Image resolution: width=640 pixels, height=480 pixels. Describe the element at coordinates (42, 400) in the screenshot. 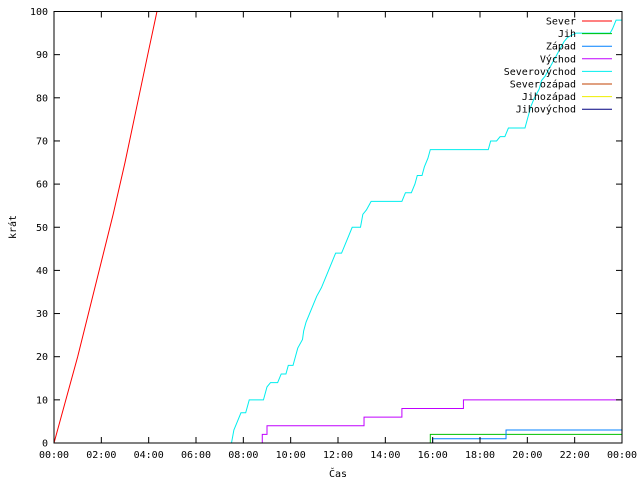

I see `y-tick-label: 10` at that location.